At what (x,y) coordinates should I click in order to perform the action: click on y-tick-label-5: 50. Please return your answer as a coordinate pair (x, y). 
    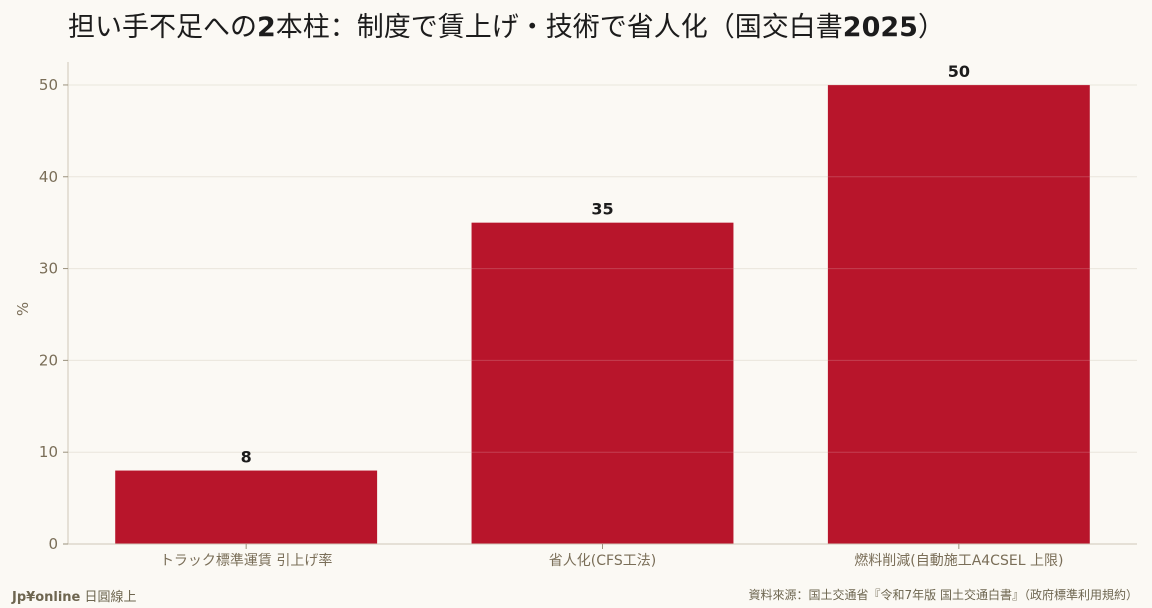
    Looking at the image, I should click on (48, 85).